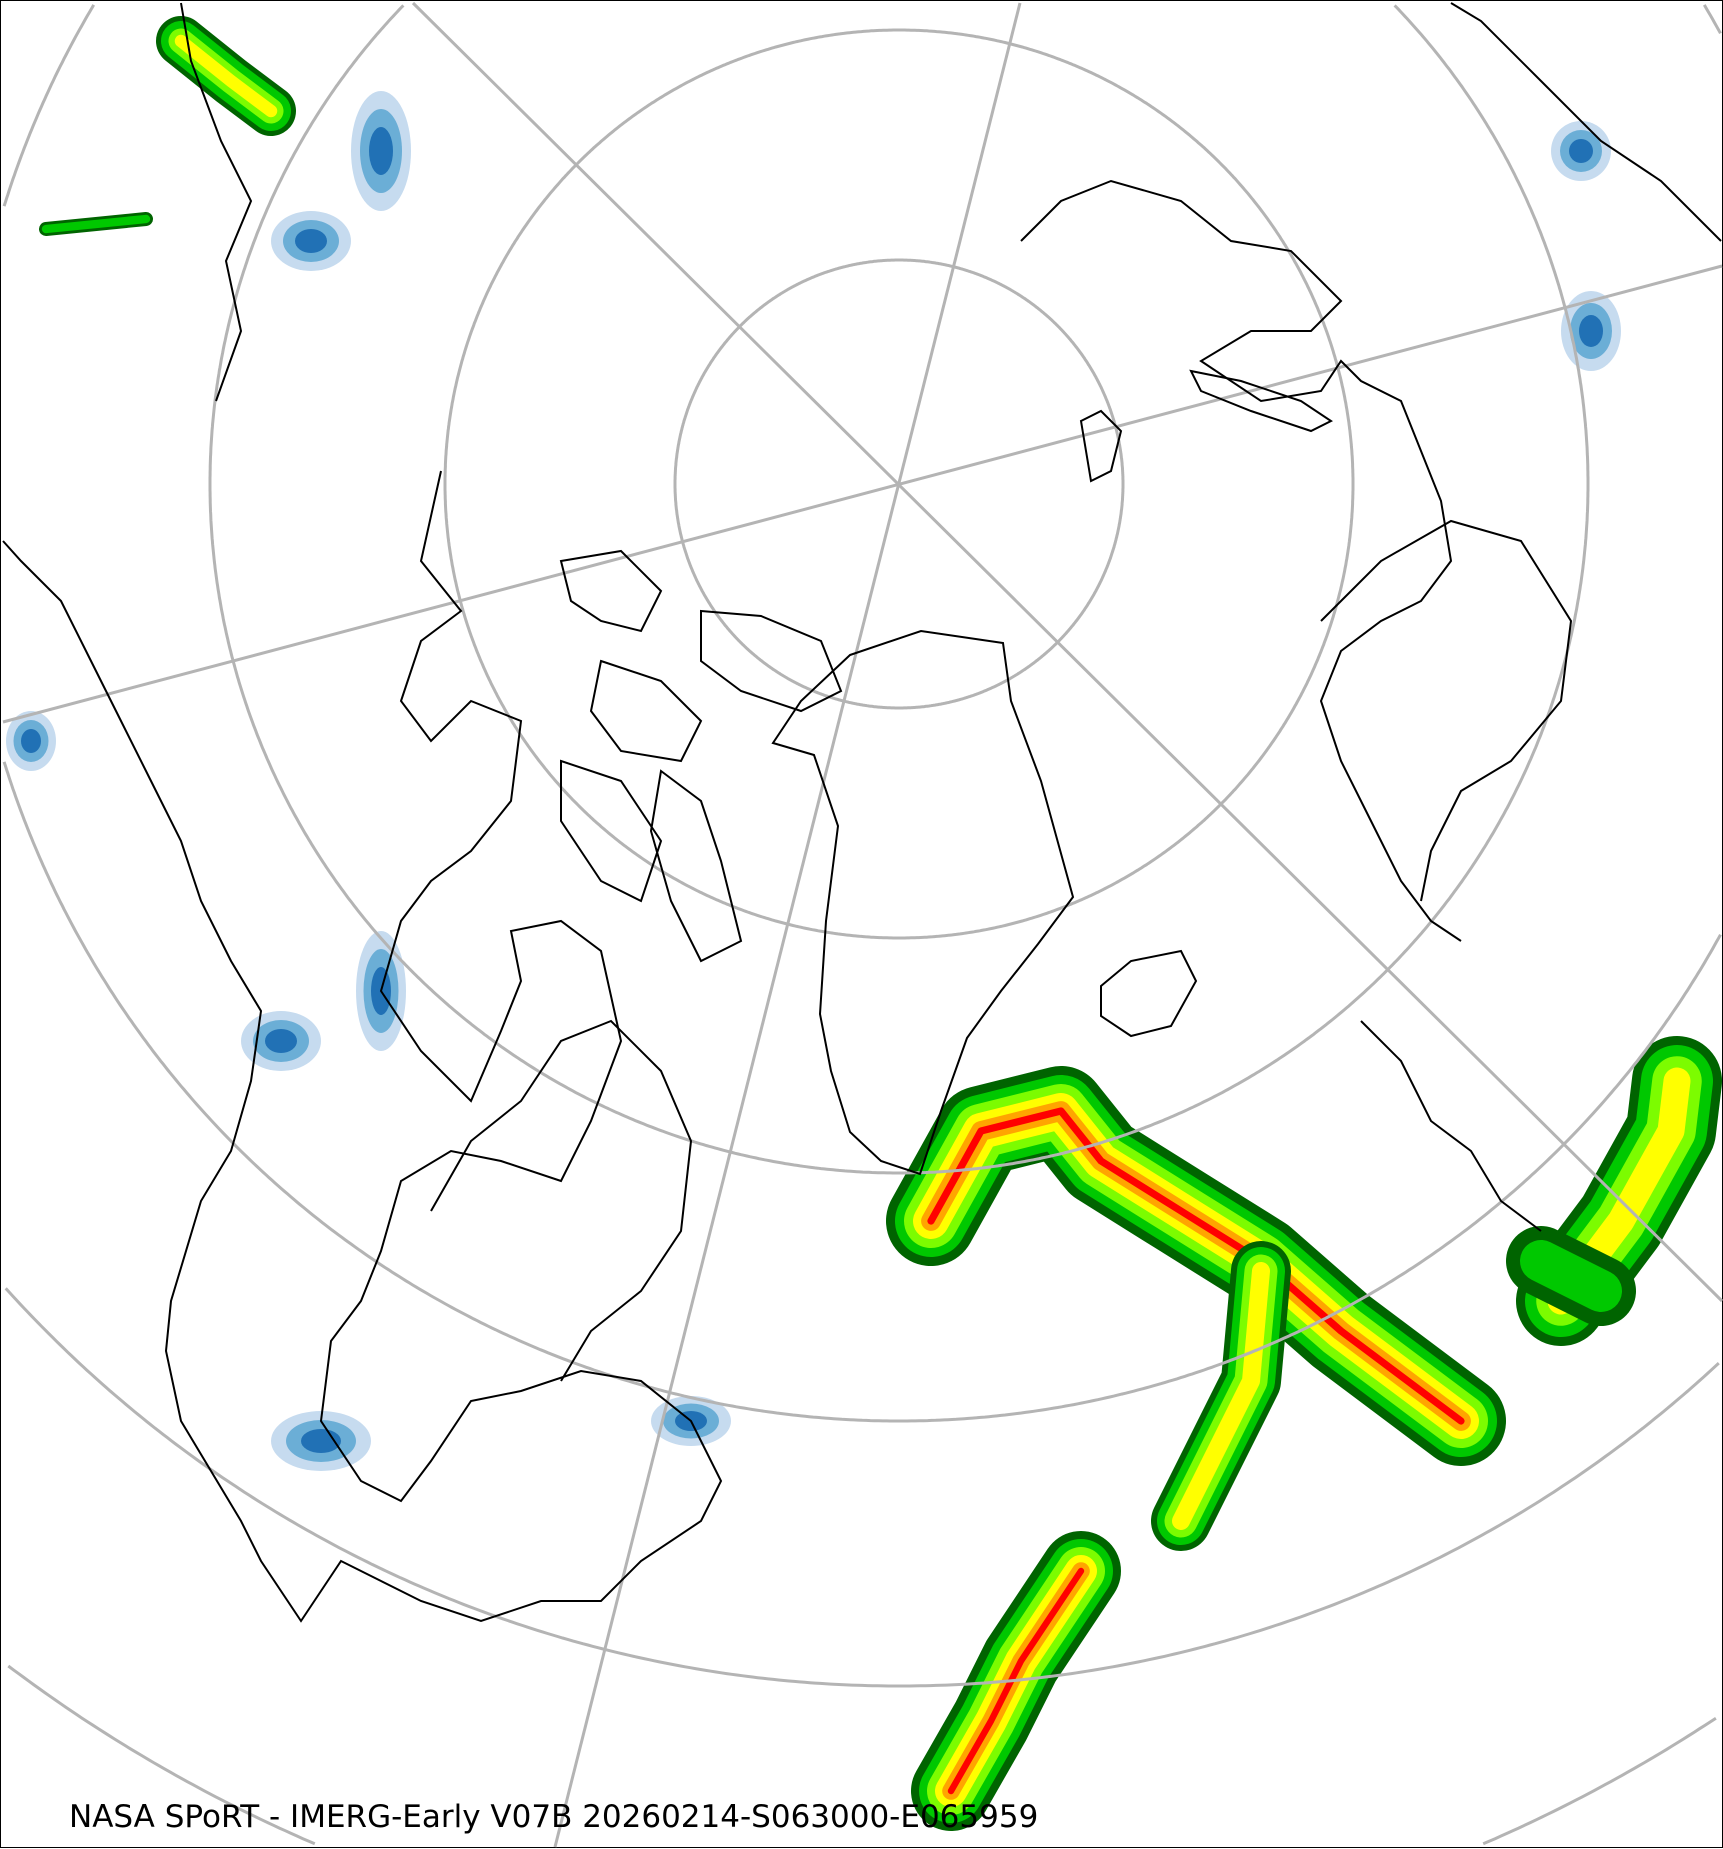 The height and width of the screenshot is (1849, 1723). What do you see at coordinates (561, 1200) in the screenshot?
I see `hudson-bay-coast` at bounding box center [561, 1200].